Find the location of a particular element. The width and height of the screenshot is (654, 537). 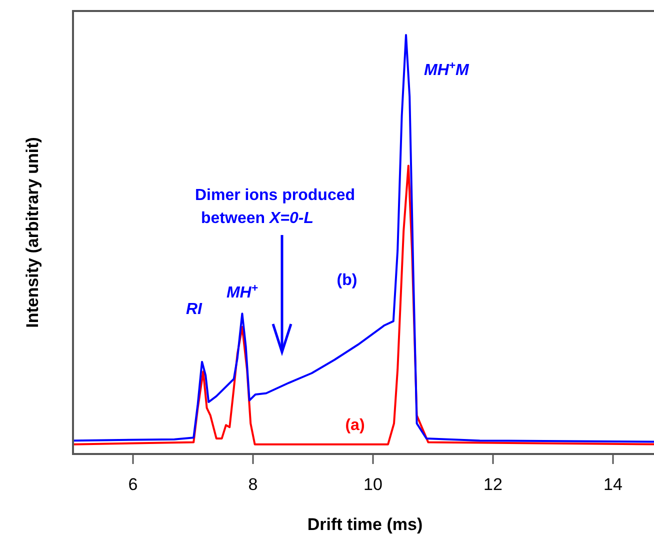

annotation: MH$^{+}$ is located at coordinates (242, 292).